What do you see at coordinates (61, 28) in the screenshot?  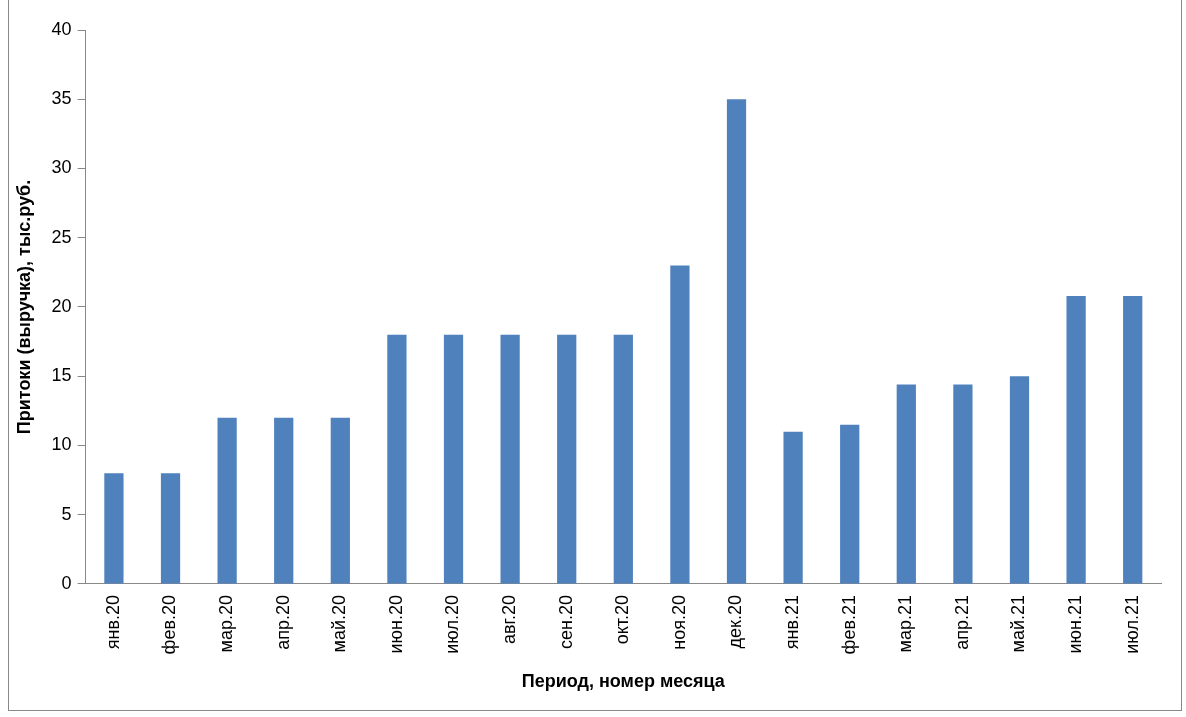 I see `y-tick-label: 40` at bounding box center [61, 28].